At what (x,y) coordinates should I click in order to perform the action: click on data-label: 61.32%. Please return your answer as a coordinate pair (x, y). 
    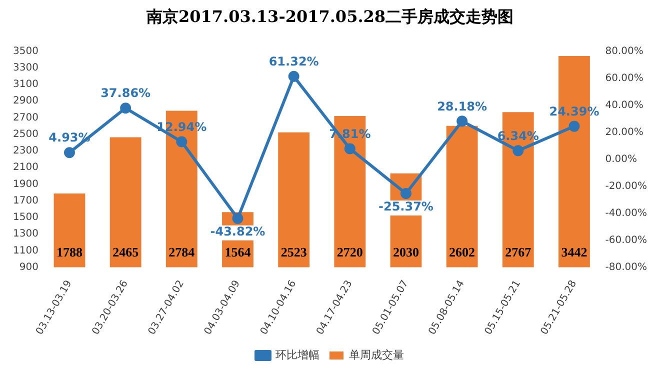
    Looking at the image, I should click on (293, 61).